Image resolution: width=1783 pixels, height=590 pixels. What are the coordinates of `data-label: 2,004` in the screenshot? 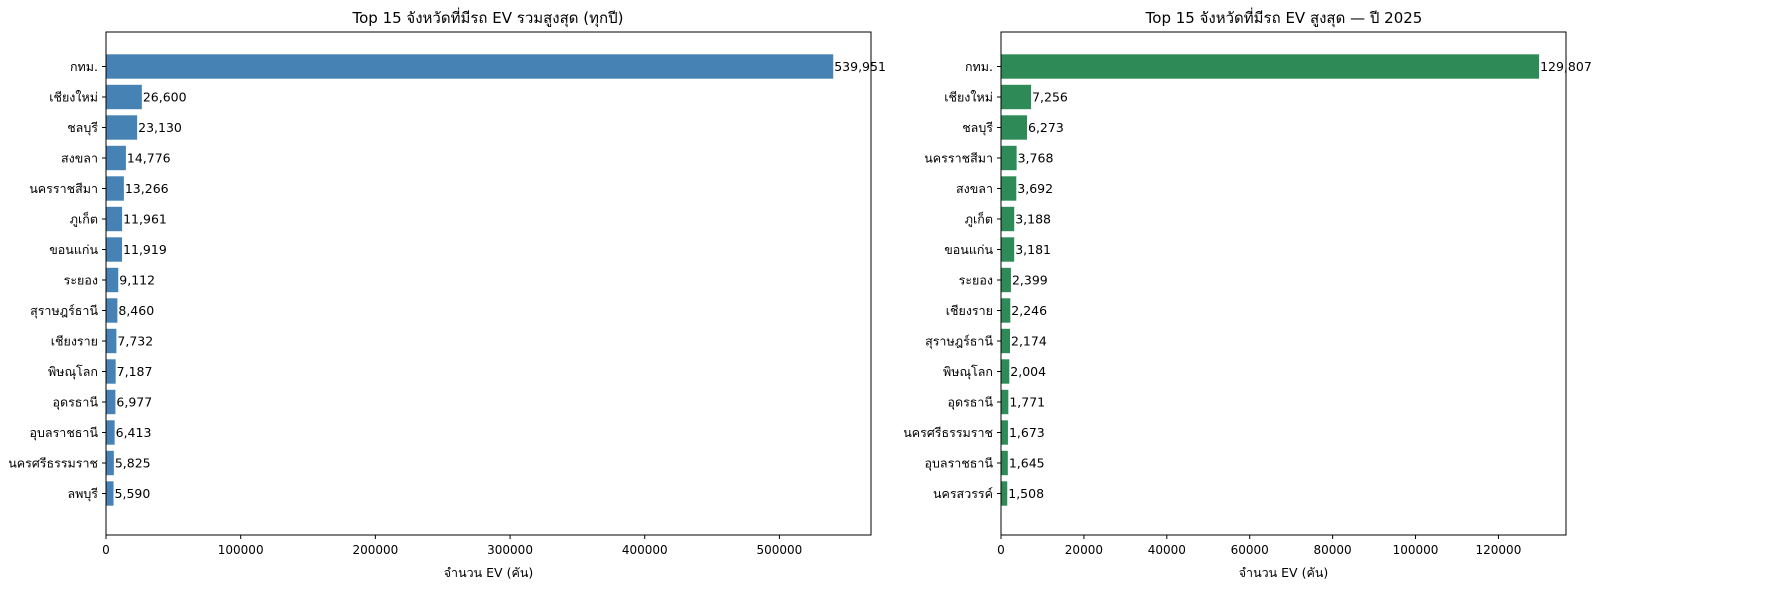 It's located at (1028, 371).